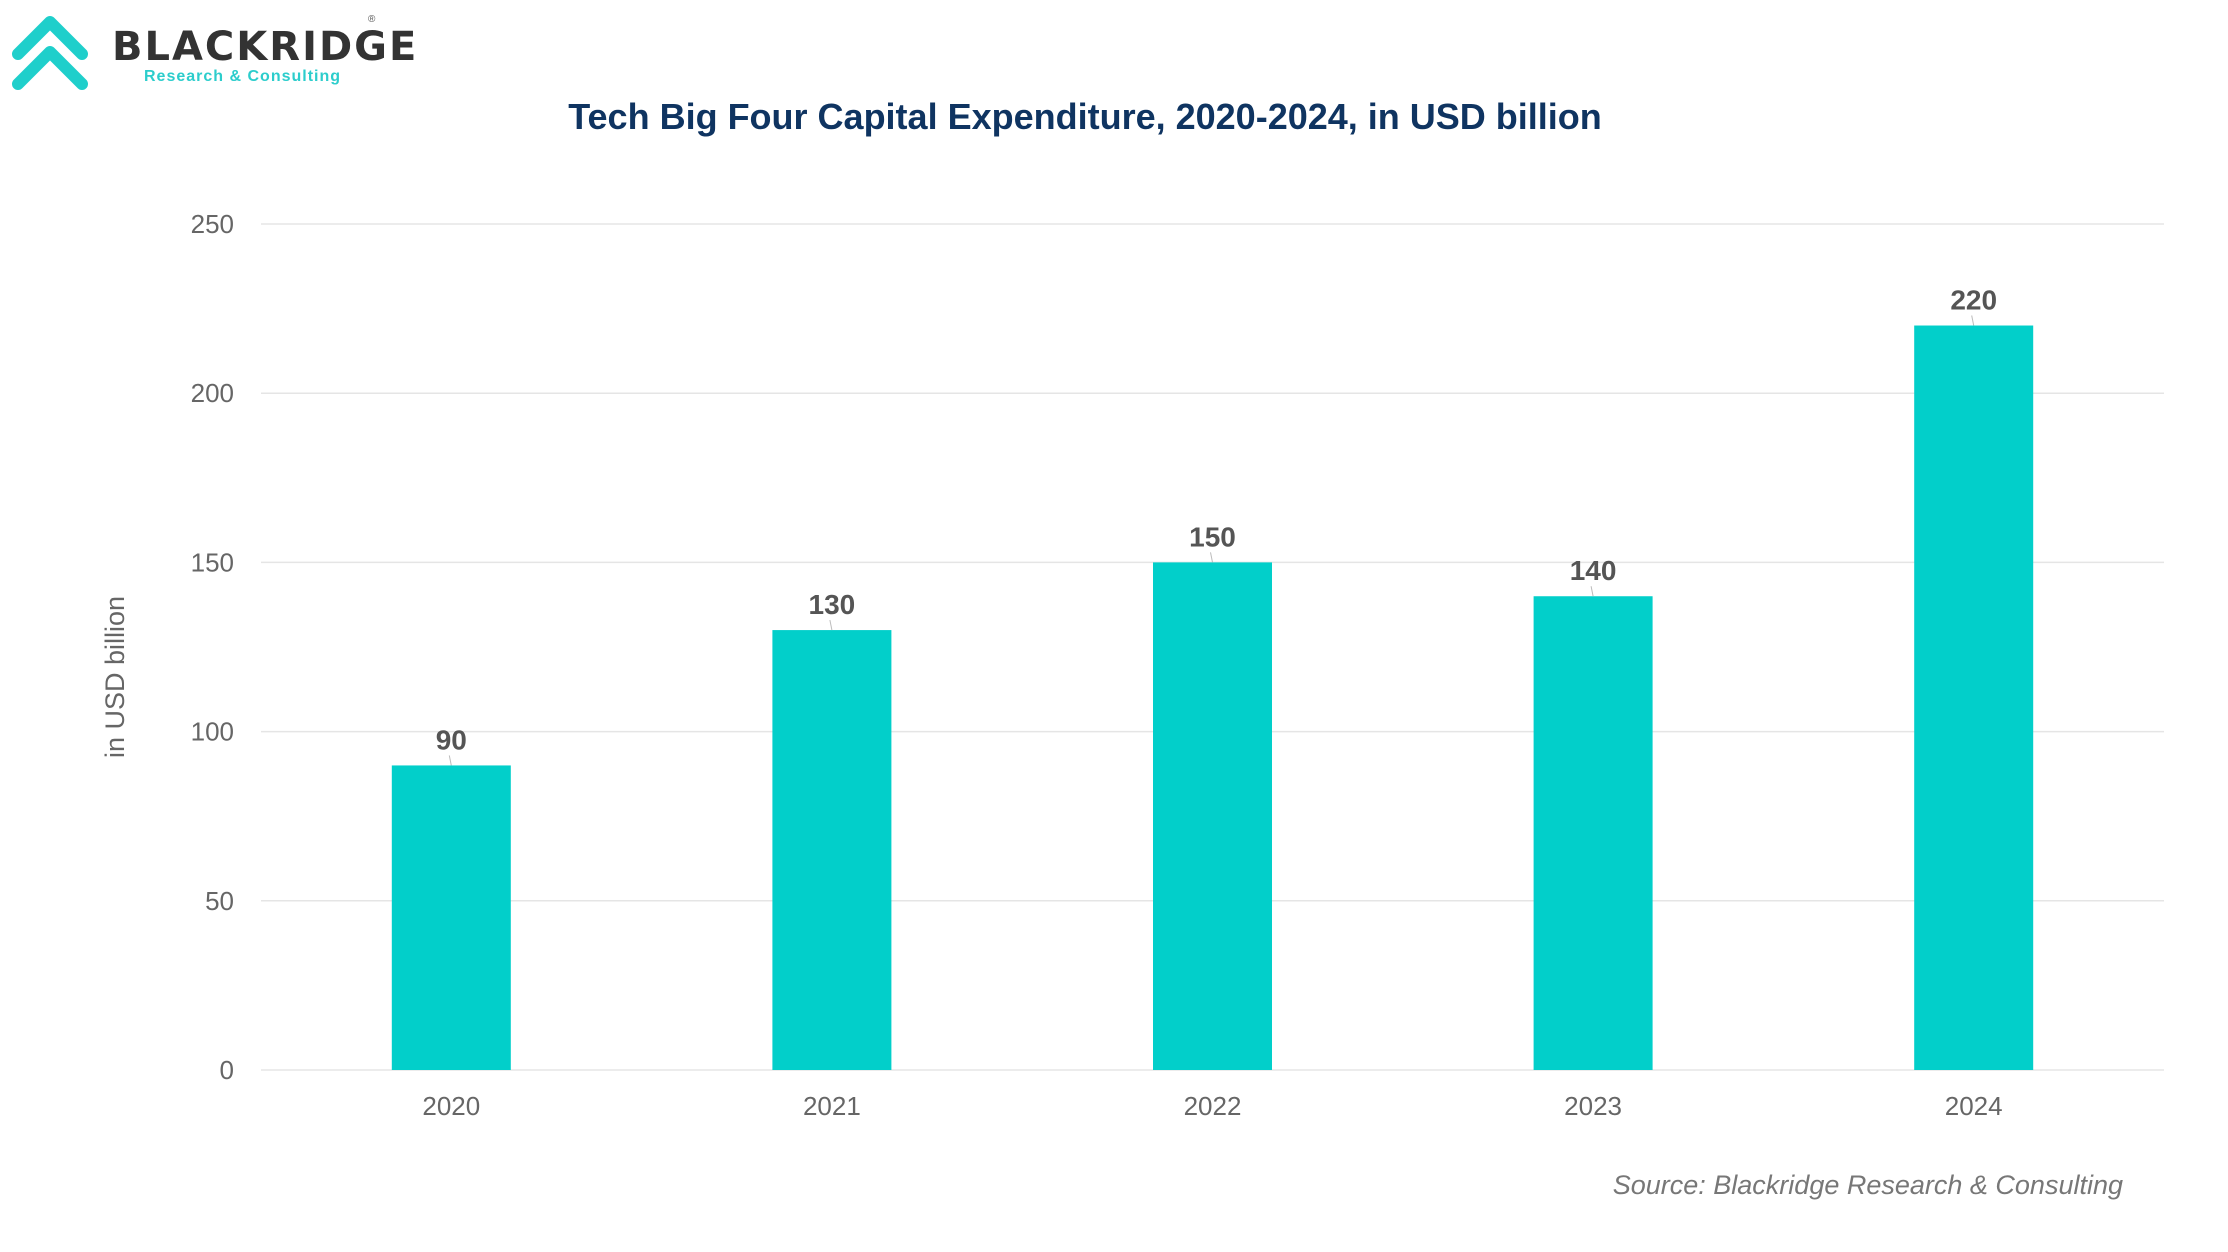  I want to click on bar-2023, so click(1593, 833).